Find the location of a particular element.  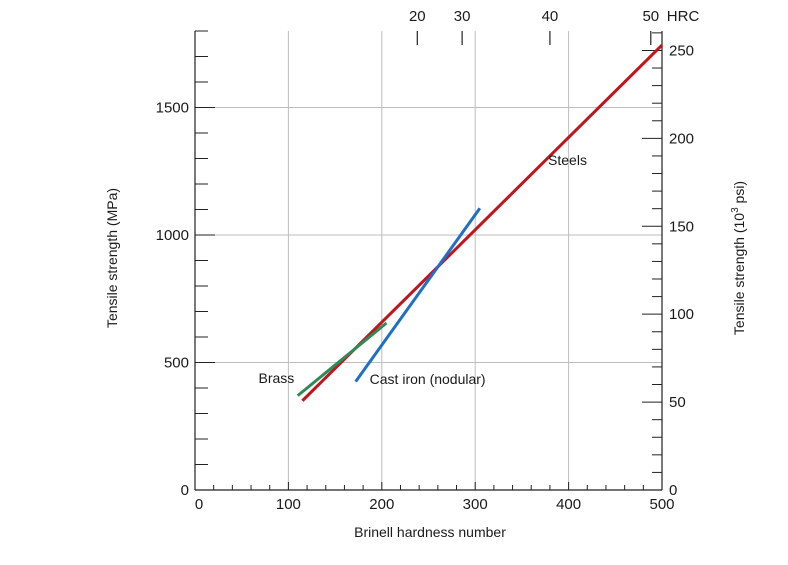

y2-tick-label: 0 is located at coordinates (673, 490).